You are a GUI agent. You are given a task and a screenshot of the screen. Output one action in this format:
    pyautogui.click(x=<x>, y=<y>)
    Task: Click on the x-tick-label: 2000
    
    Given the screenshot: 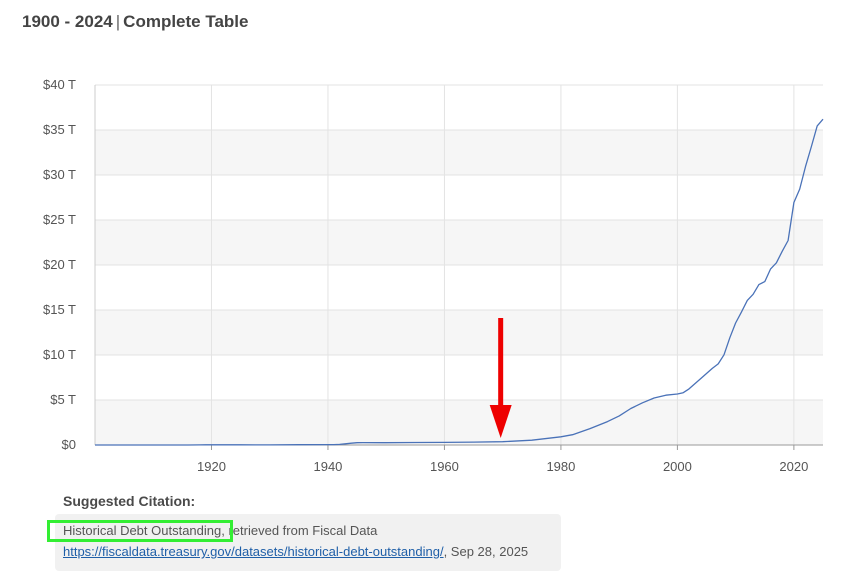 What is the action you would take?
    pyautogui.click(x=677, y=466)
    